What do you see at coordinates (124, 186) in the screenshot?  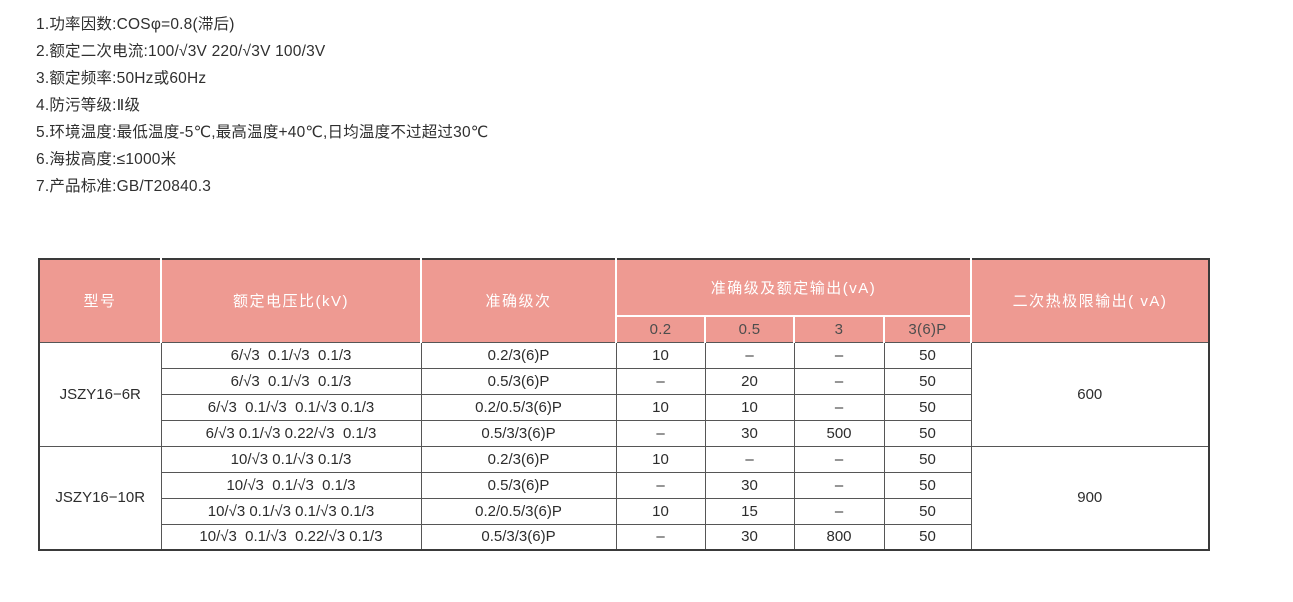 I see `spec-item-standard: 7.产品标准:GB/T20840.3` at bounding box center [124, 186].